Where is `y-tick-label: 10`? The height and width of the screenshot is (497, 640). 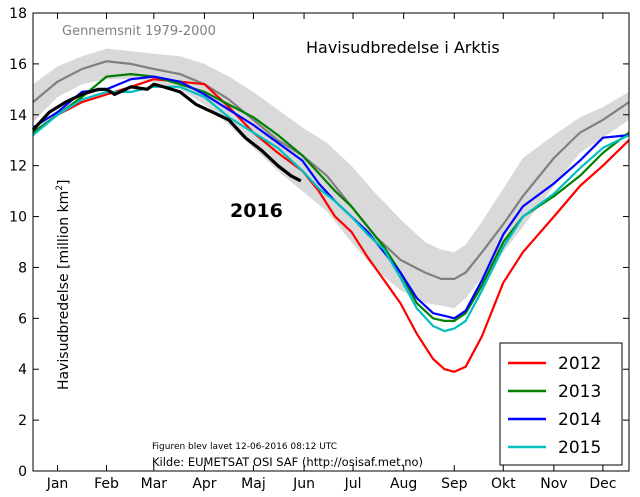 y-tick-label: 10 is located at coordinates (18, 218).